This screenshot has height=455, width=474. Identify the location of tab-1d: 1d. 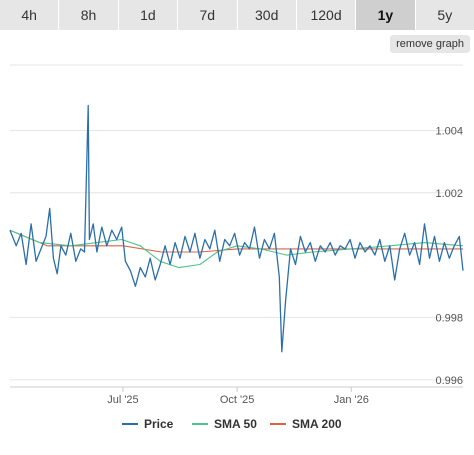
(148, 15).